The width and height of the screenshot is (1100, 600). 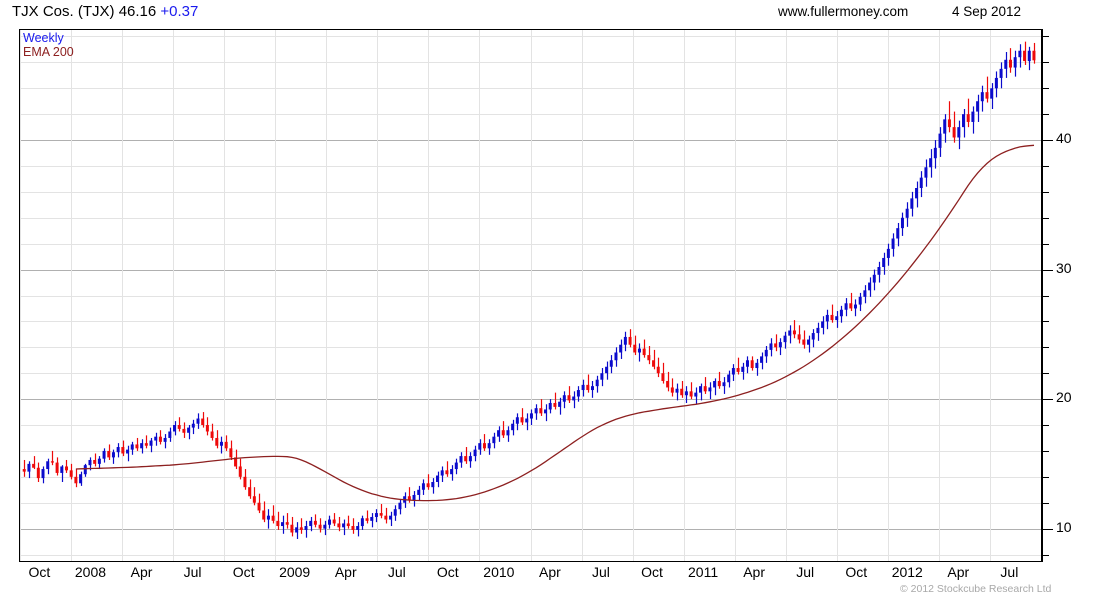 I want to click on x-axis-tick-label: 2010, so click(x=499, y=572).